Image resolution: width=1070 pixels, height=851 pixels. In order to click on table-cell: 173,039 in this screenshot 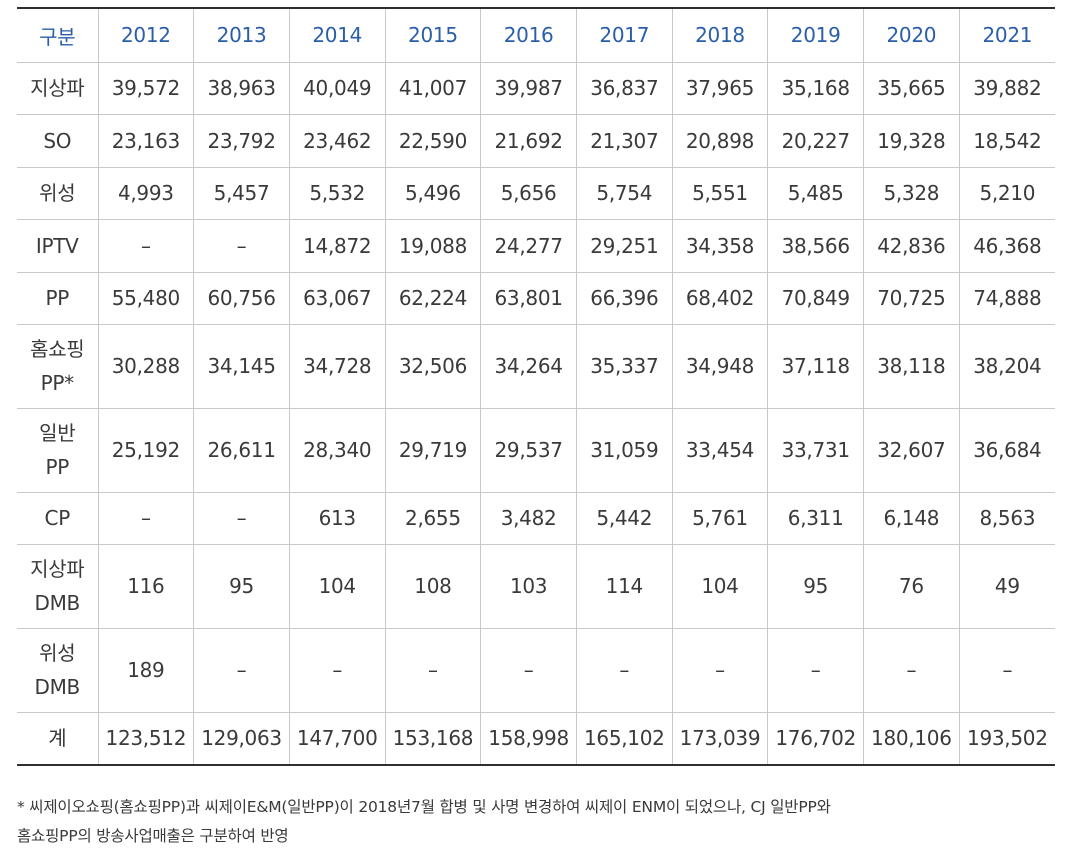, I will do `click(719, 738)`.